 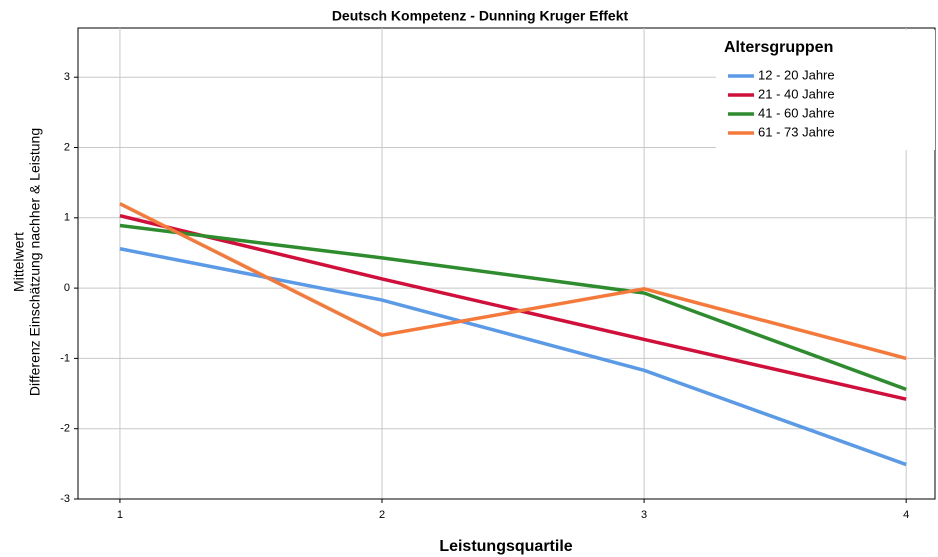 What do you see at coordinates (67, 147) in the screenshot?
I see `y-tick-label: 2` at bounding box center [67, 147].